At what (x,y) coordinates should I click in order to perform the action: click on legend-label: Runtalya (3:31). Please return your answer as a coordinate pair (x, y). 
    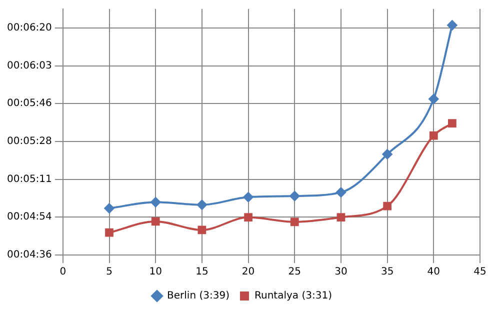
    Looking at the image, I should click on (293, 296).